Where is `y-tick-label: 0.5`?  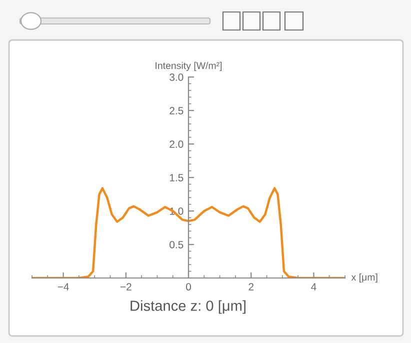
y-tick-label: 0.5 is located at coordinates (177, 244).